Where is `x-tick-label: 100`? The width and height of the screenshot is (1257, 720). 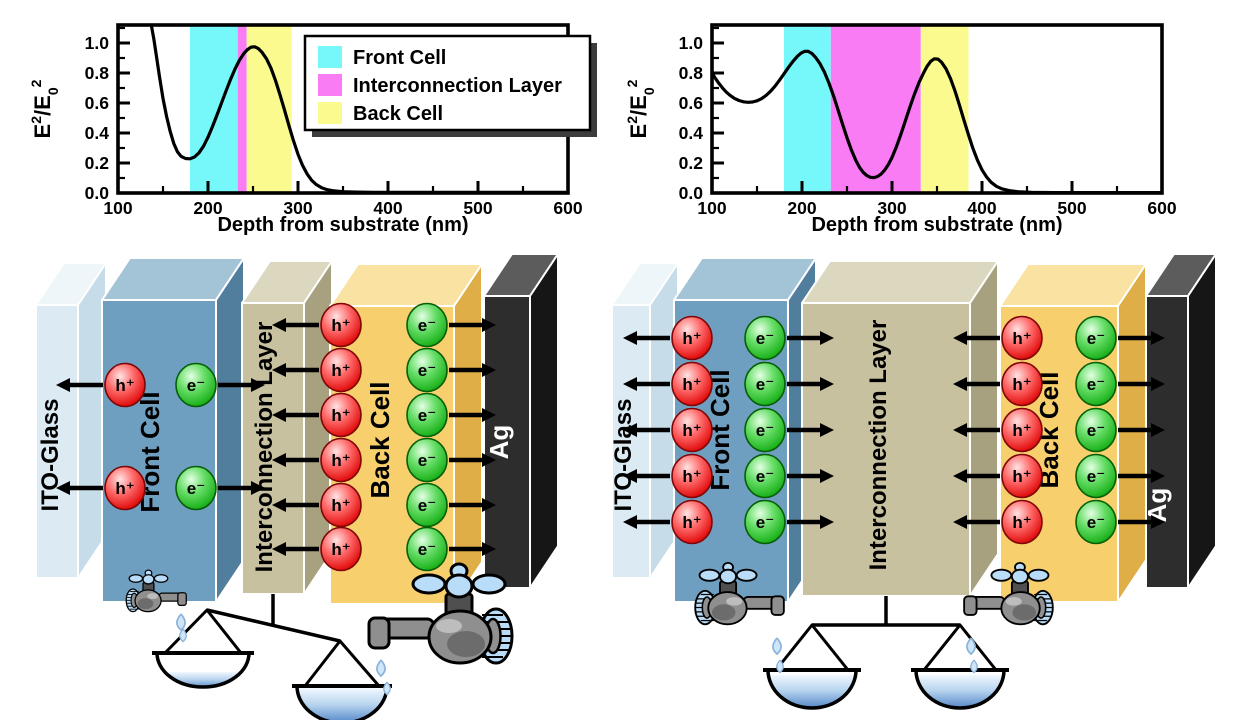 x-tick-label: 100 is located at coordinates (117, 208).